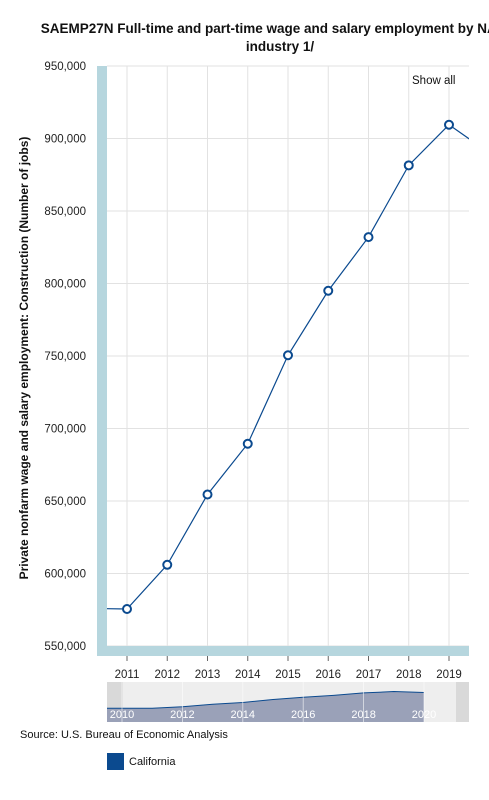 The height and width of the screenshot is (800, 489). I want to click on x-tick-label: 2011, so click(127, 675).